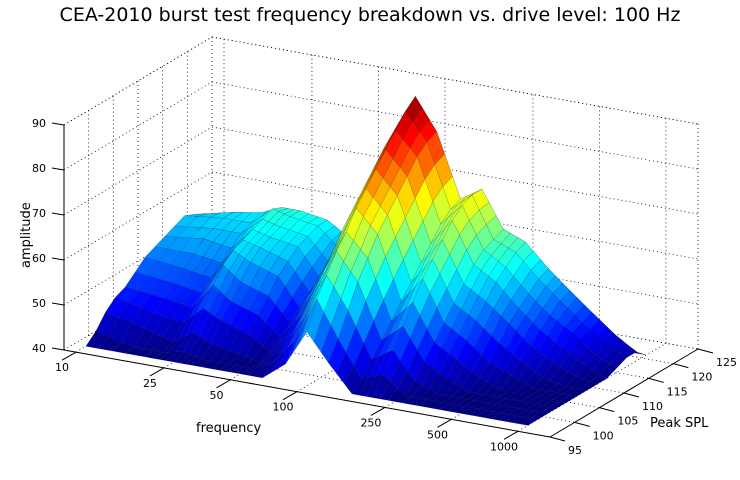  Describe the element at coordinates (627, 421) in the screenshot. I see `tick-label: 105` at that location.